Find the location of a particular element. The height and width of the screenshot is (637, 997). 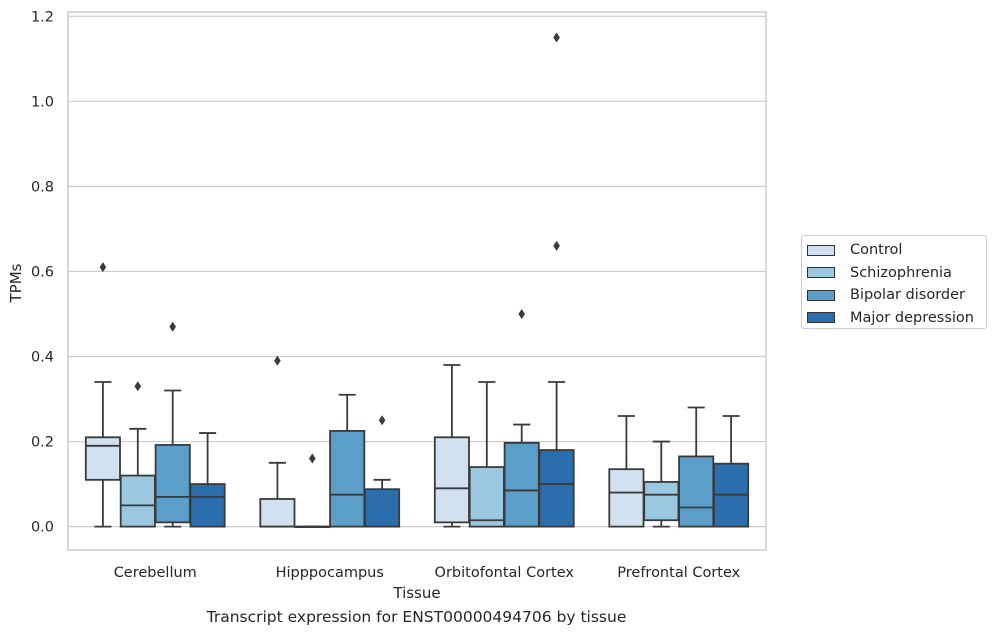

y-tick-label: 1.2 is located at coordinates (42, 17).